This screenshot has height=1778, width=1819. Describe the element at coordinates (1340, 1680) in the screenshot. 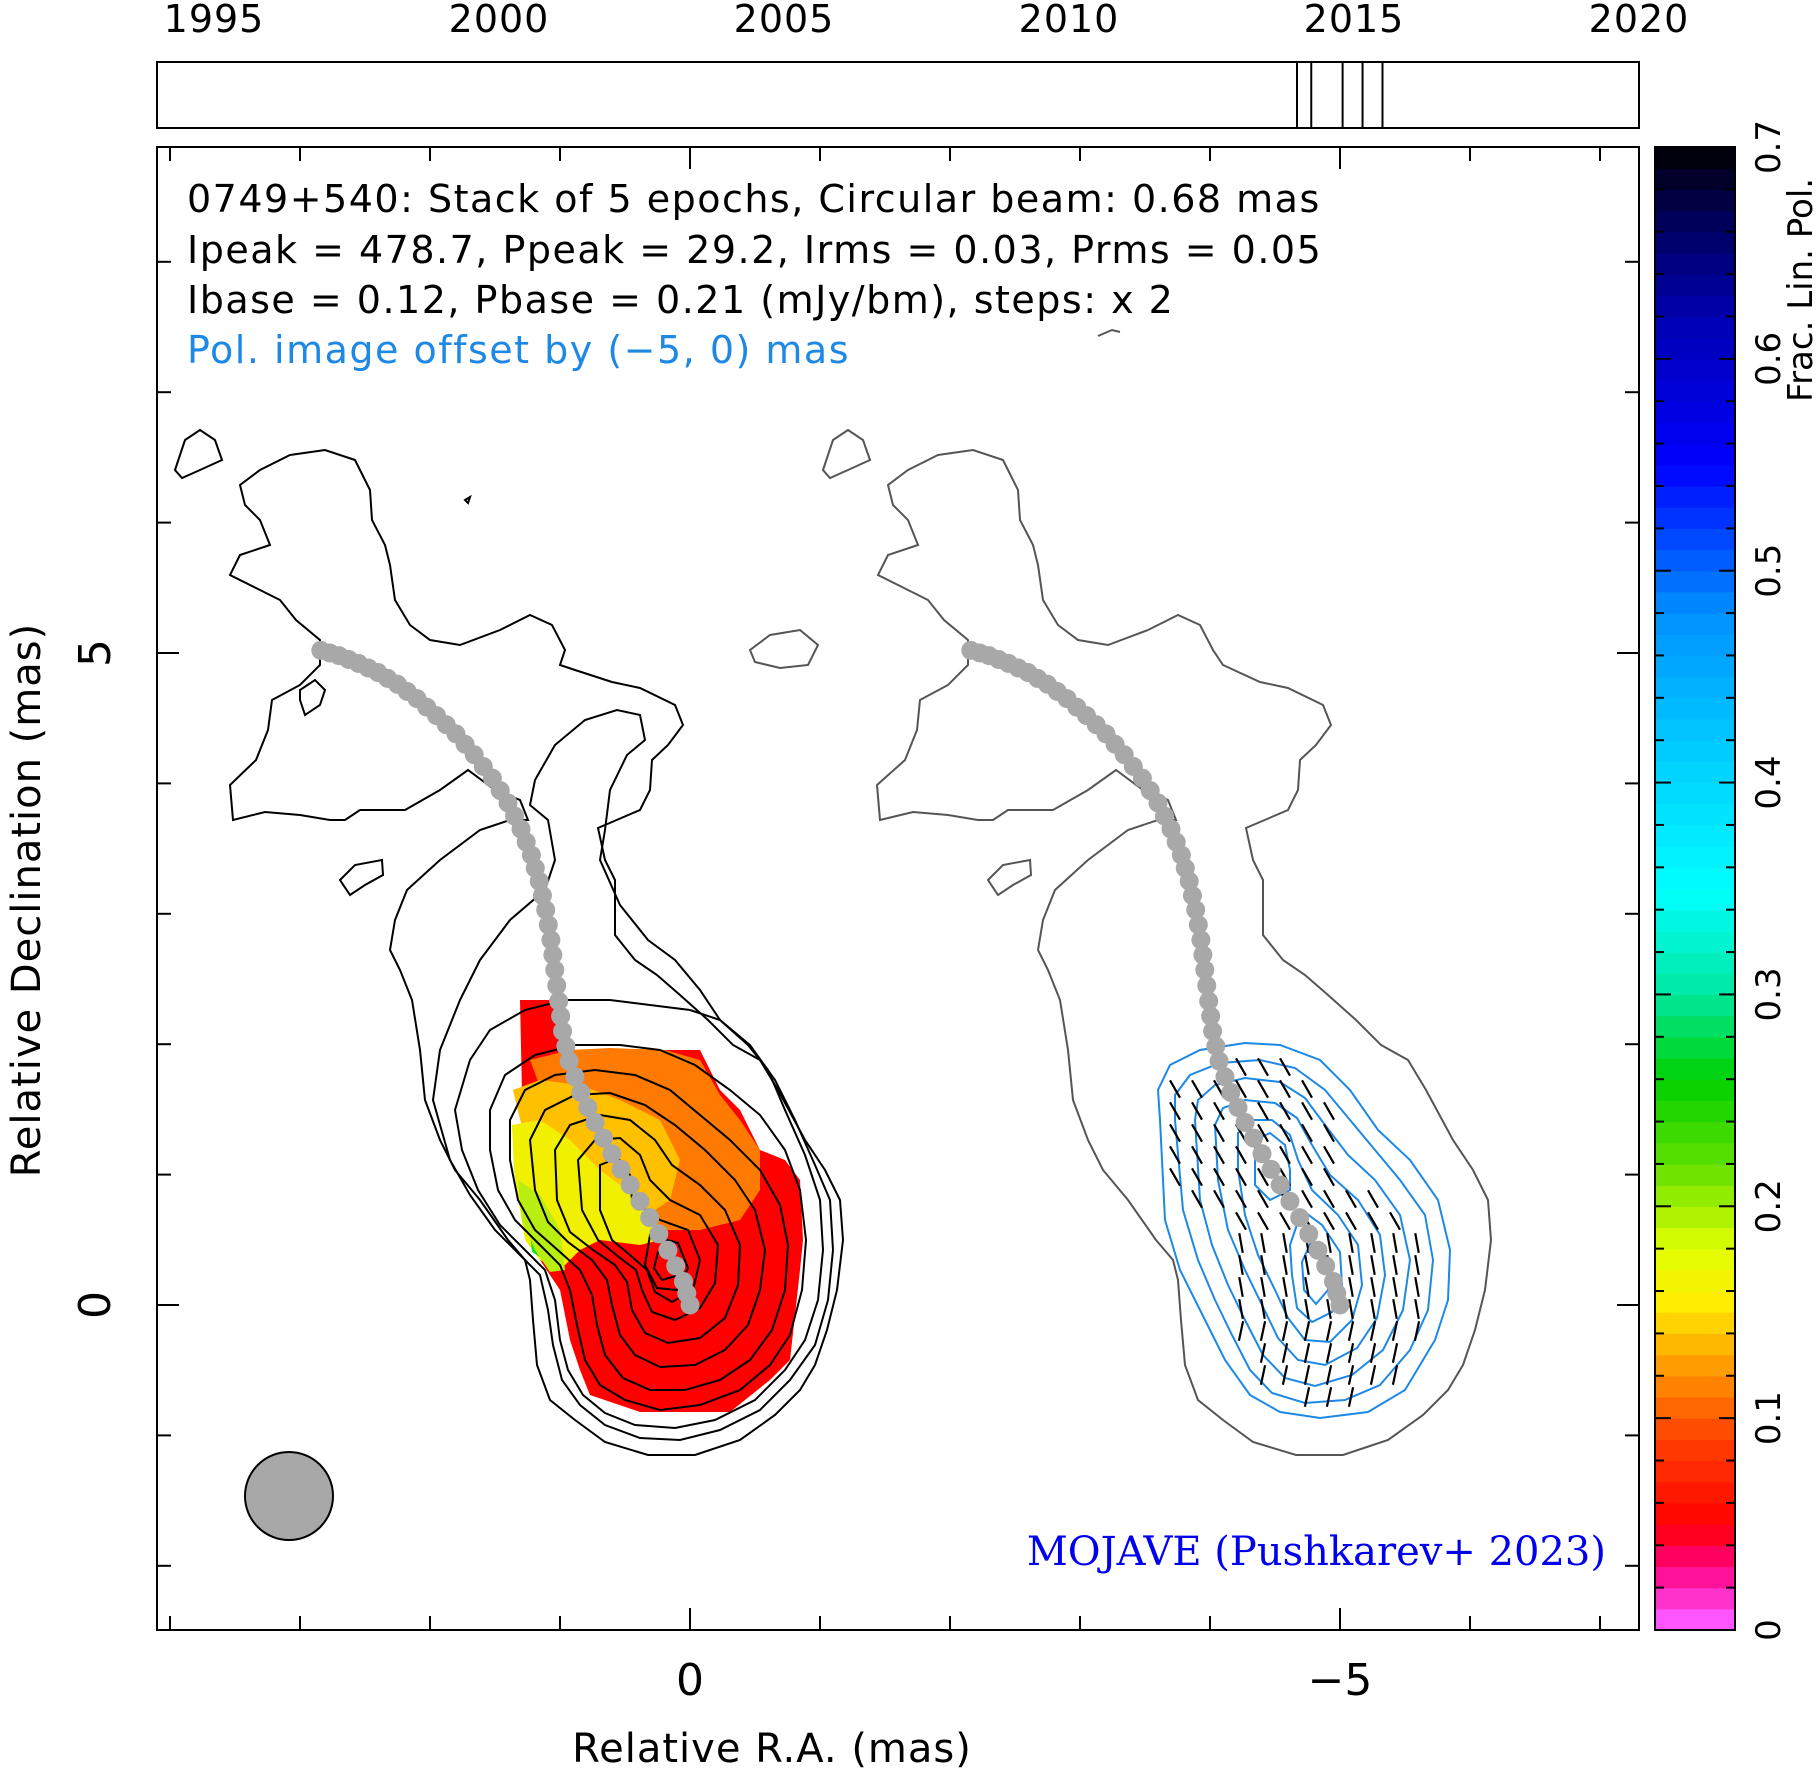

I see `x-tick-label-minus5: −5` at that location.